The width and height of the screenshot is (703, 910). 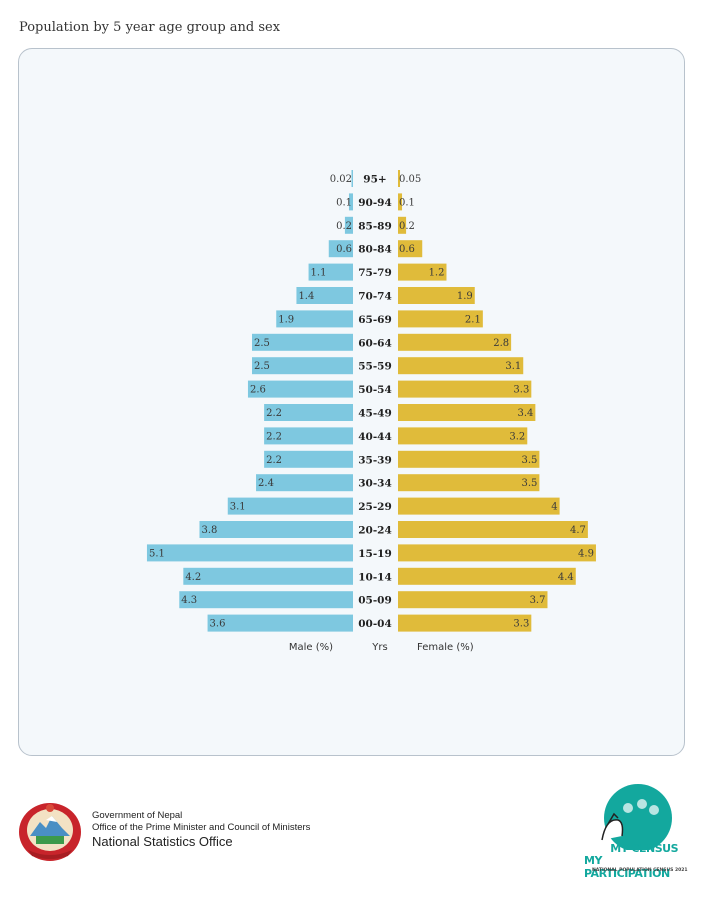 I want to click on age-group-label: 65-69, so click(x=375, y=320).